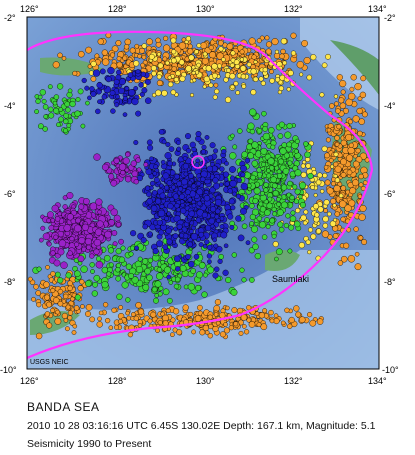 Image resolution: width=415 pixels, height=455 pixels. What do you see at coordinates (377, 9) in the screenshot?
I see `lon-tick-top: 134°` at bounding box center [377, 9].